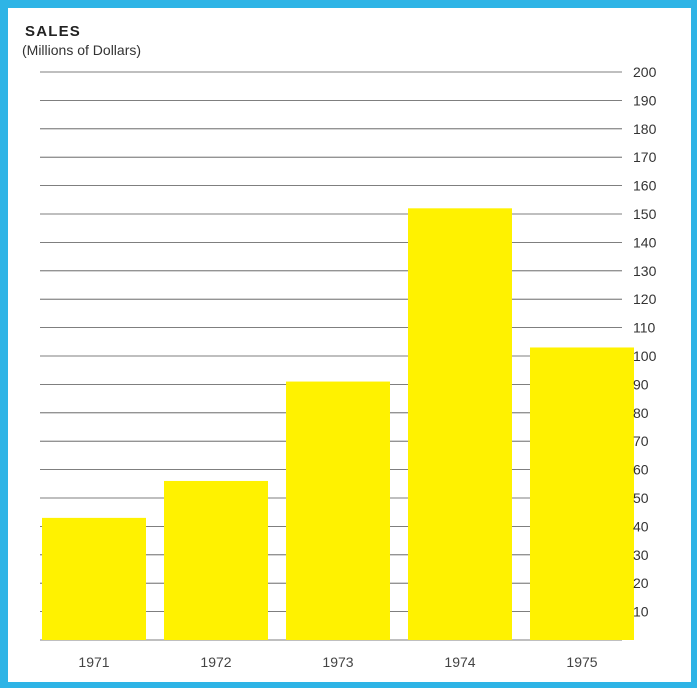 This screenshot has width=697, height=688. Describe the element at coordinates (641, 526) in the screenshot. I see `y-tick-label: 40` at that location.